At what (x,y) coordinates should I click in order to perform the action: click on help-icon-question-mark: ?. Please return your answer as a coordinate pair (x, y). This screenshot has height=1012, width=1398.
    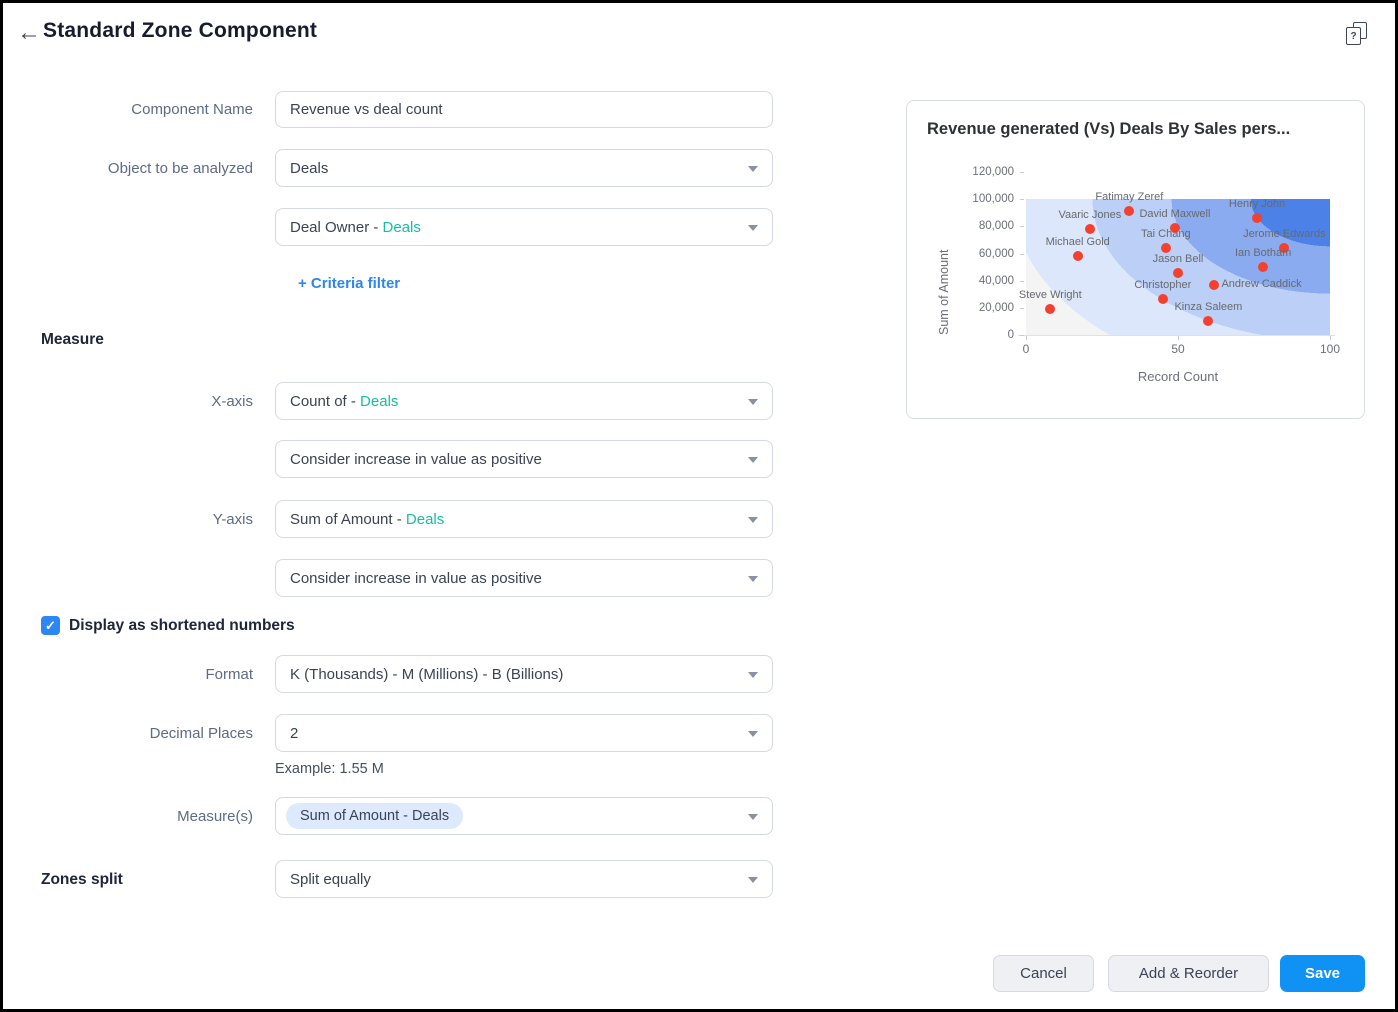
    Looking at the image, I should click on (1353, 36).